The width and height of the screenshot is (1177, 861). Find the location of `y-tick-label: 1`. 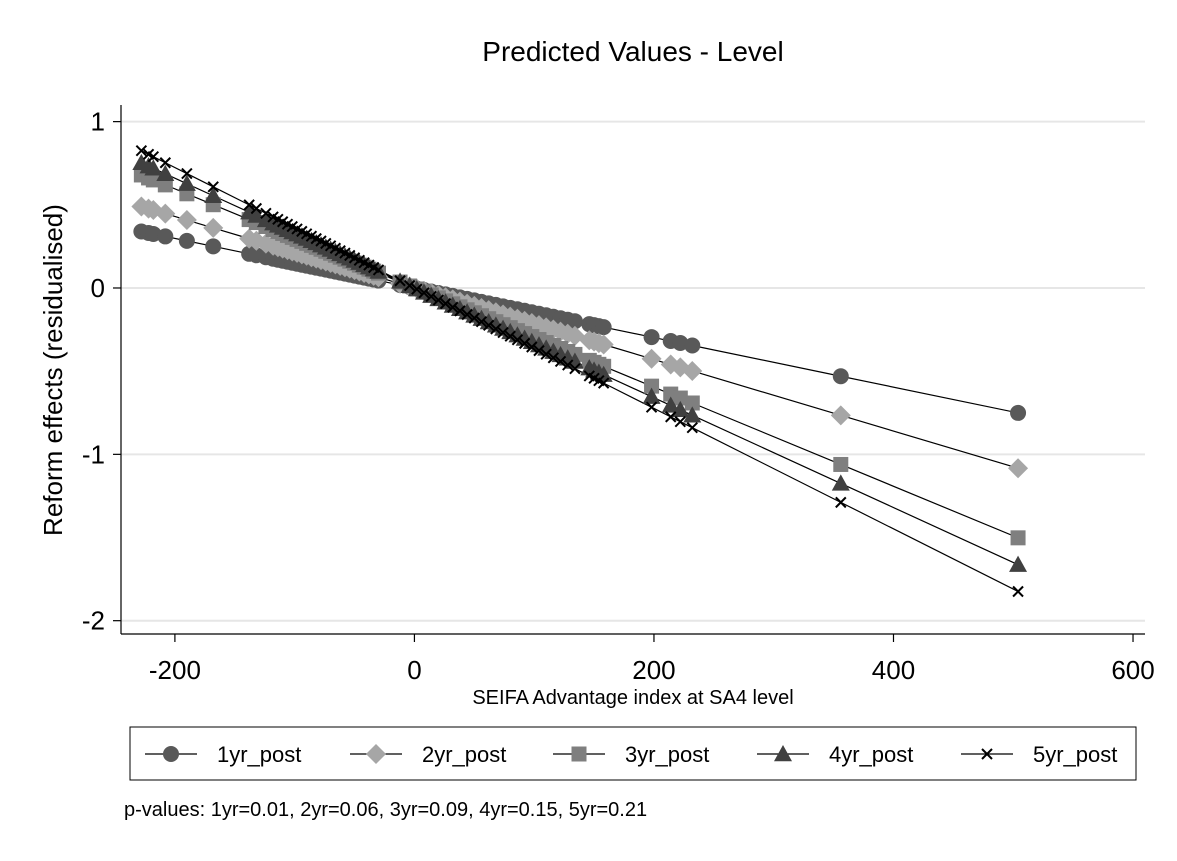

y-tick-label: 1 is located at coordinates (98, 122).